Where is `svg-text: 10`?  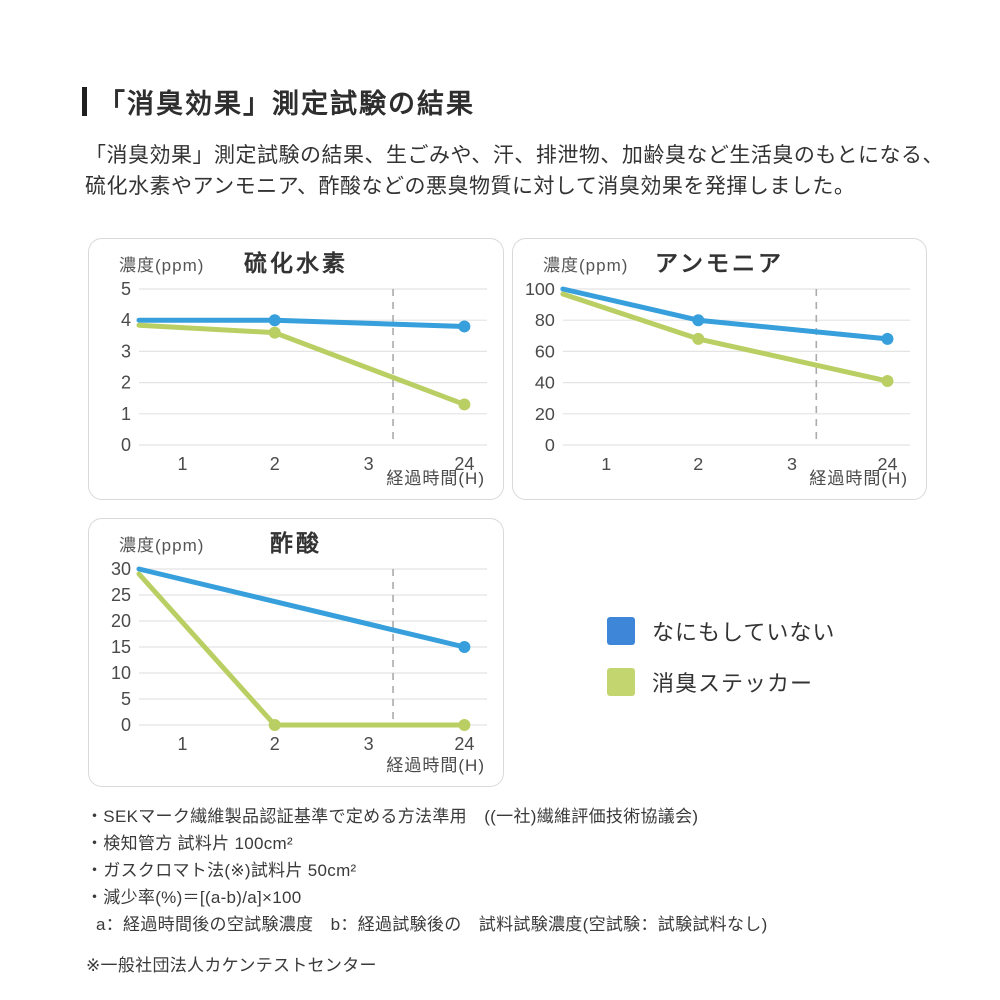
svg-text: 10 is located at coordinates (121, 673).